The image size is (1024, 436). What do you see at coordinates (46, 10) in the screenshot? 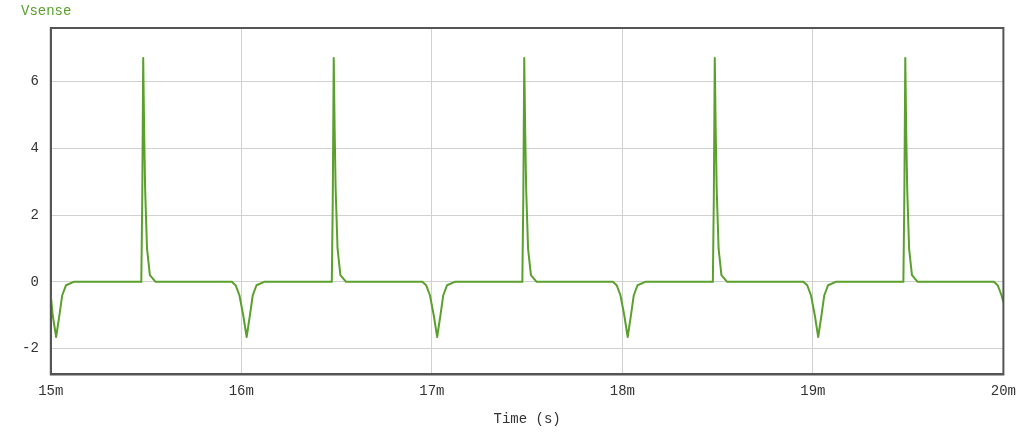
I see `text: Vsense` at bounding box center [46, 10].